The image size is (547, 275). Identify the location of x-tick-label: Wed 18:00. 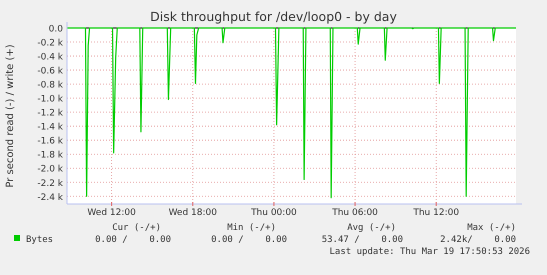
(193, 213).